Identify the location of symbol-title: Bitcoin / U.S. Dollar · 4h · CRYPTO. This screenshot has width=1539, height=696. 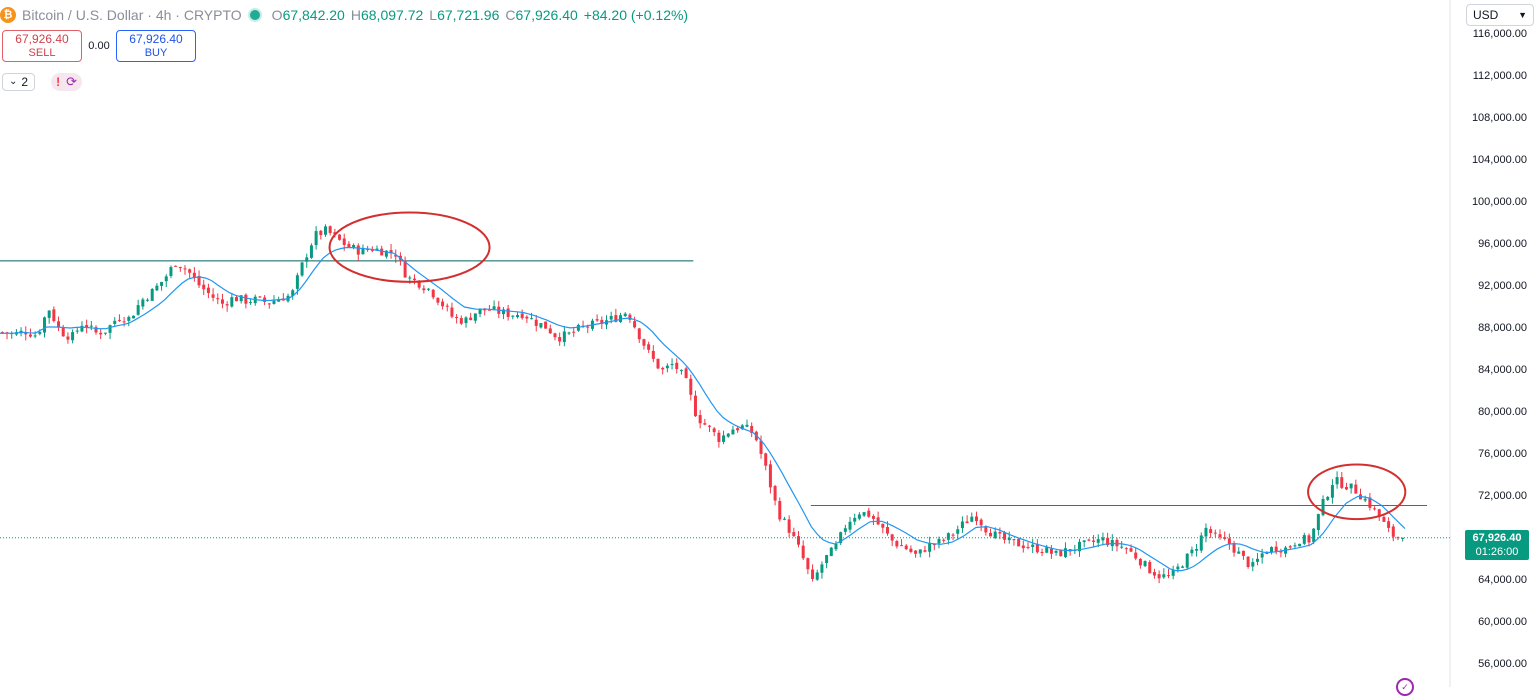
(132, 15).